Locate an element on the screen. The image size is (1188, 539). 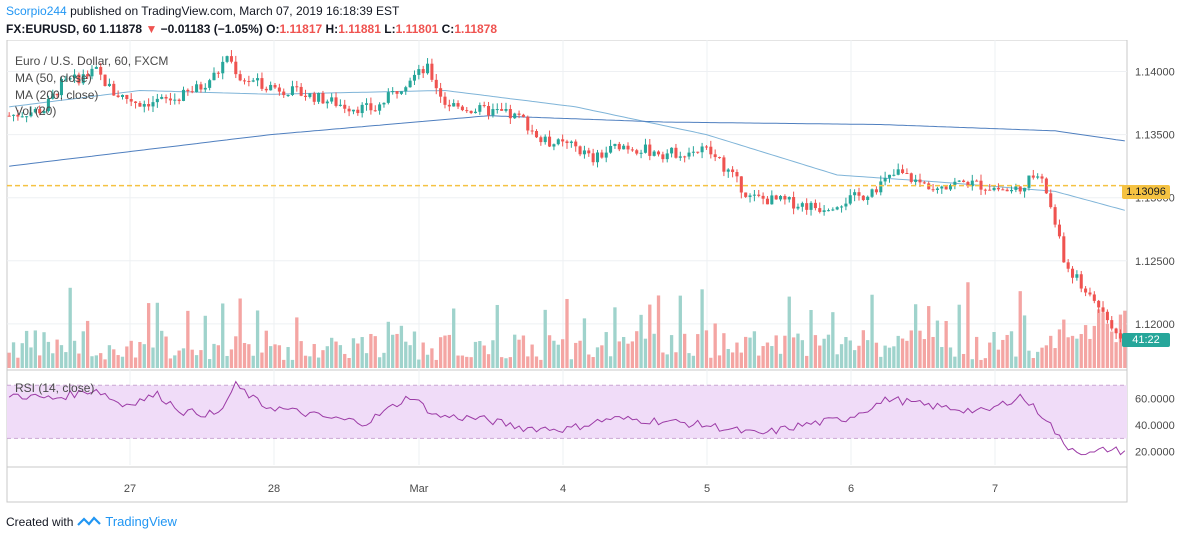
tradingview-brand: TradingView is located at coordinates (141, 521).